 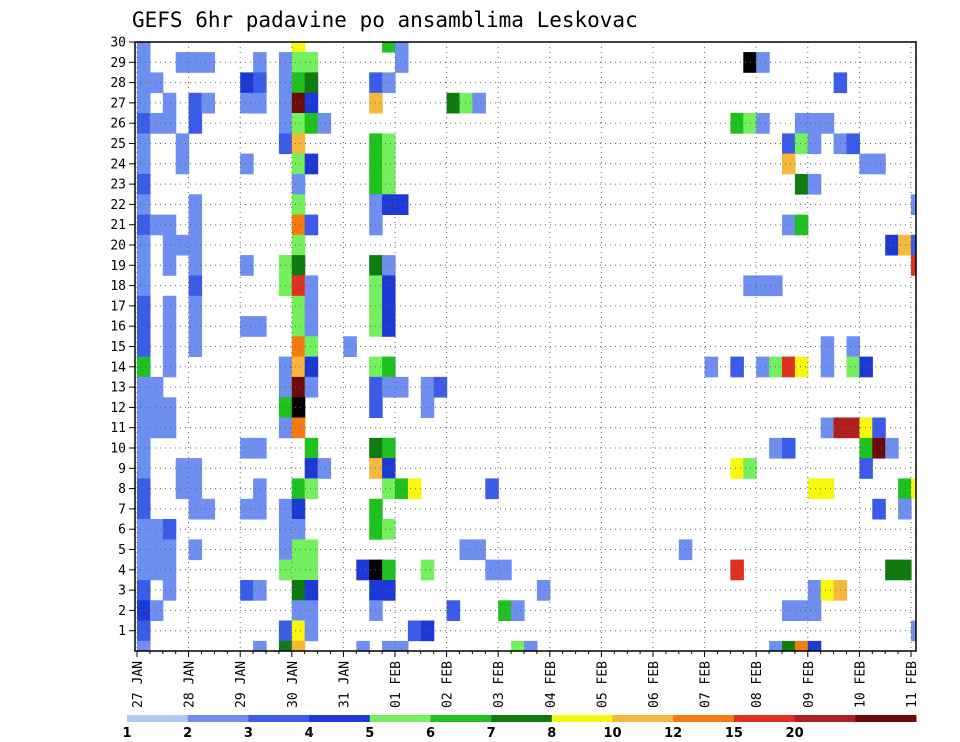 I want to click on y-tick-label: 26, so click(x=118, y=124).